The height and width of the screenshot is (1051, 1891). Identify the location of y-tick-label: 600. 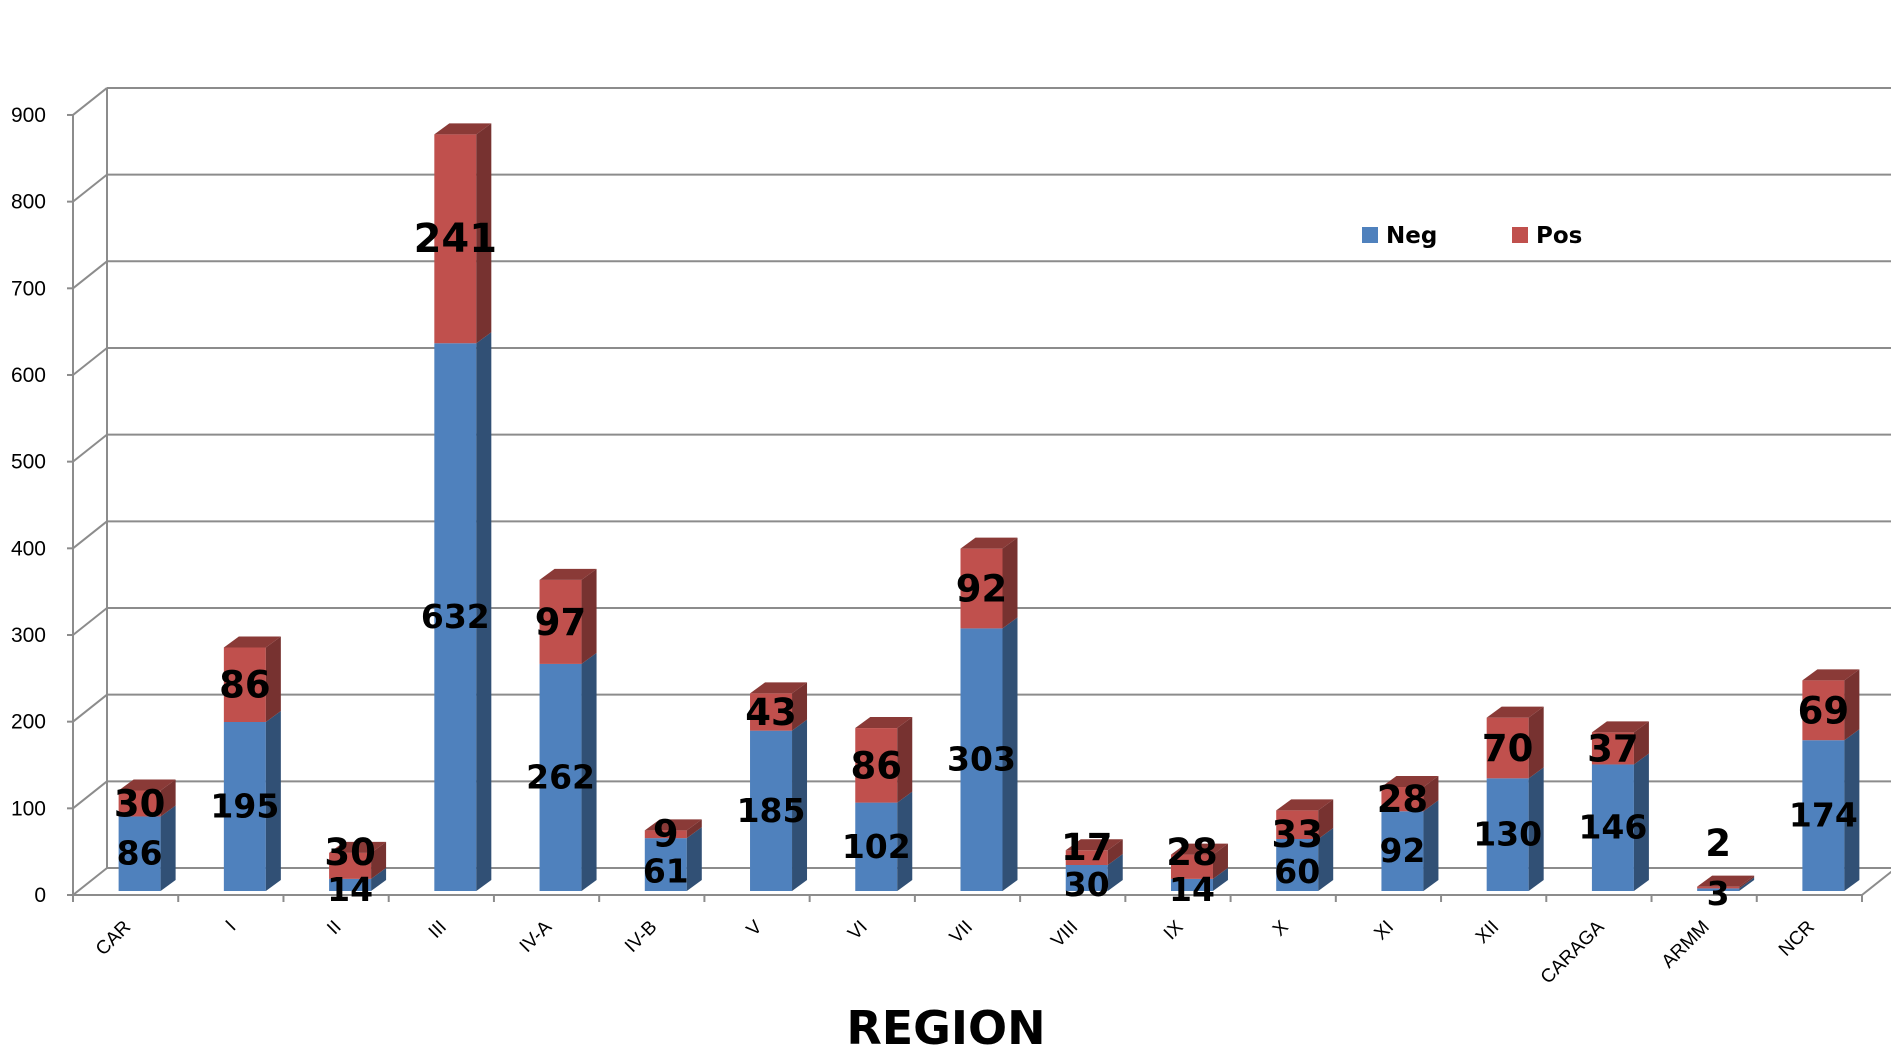
(28, 375).